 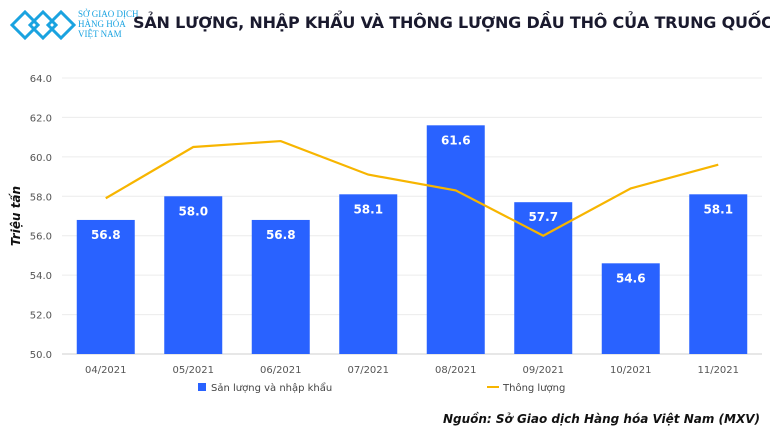 I want to click on y-tick-label: 58.0, so click(x=41, y=197).